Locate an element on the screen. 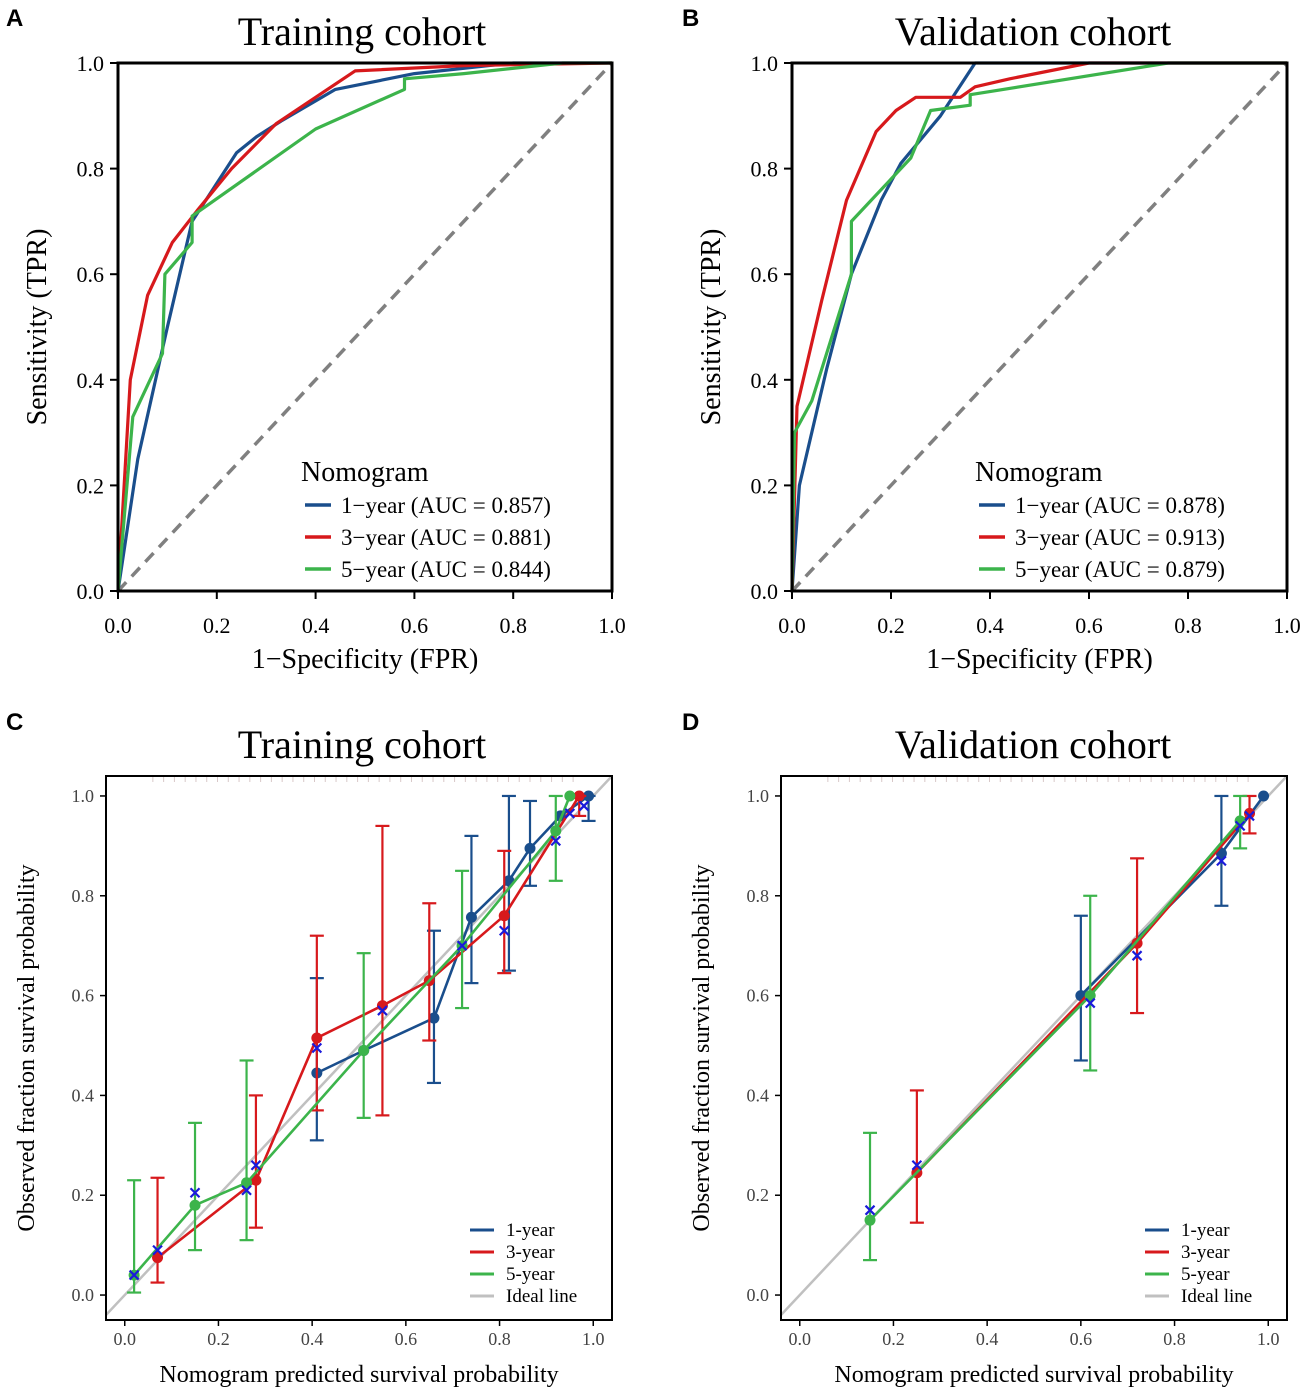 This screenshot has width=1312, height=1396. legend-label: 1-year is located at coordinates (530, 1230).